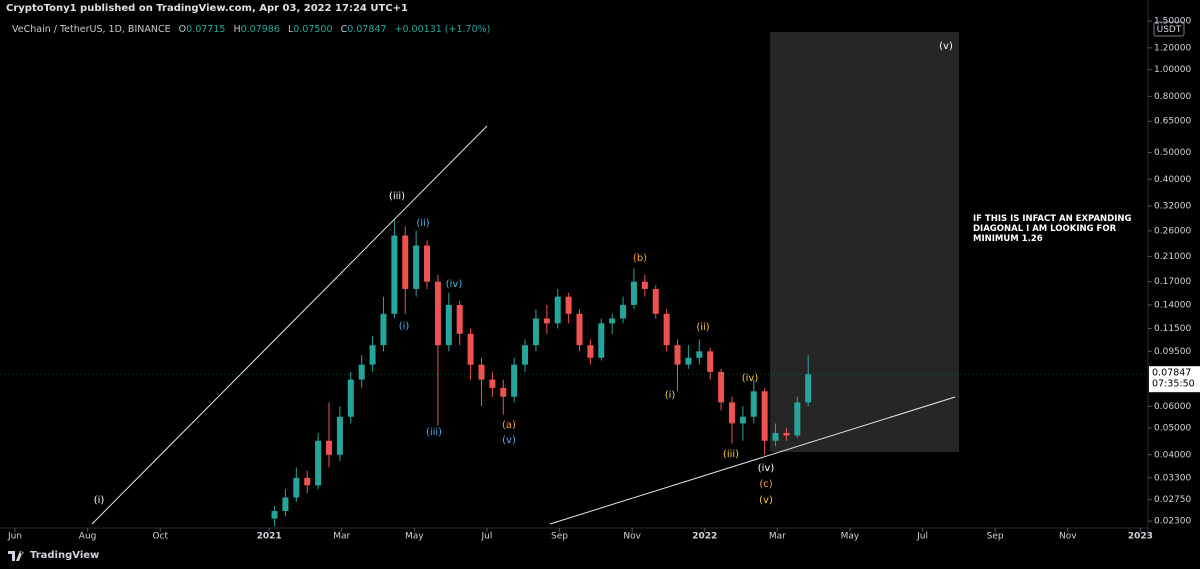 The height and width of the screenshot is (569, 1200). Describe the element at coordinates (206, 29) in the screenshot. I see `ohlc-value: 0.07715` at that location.